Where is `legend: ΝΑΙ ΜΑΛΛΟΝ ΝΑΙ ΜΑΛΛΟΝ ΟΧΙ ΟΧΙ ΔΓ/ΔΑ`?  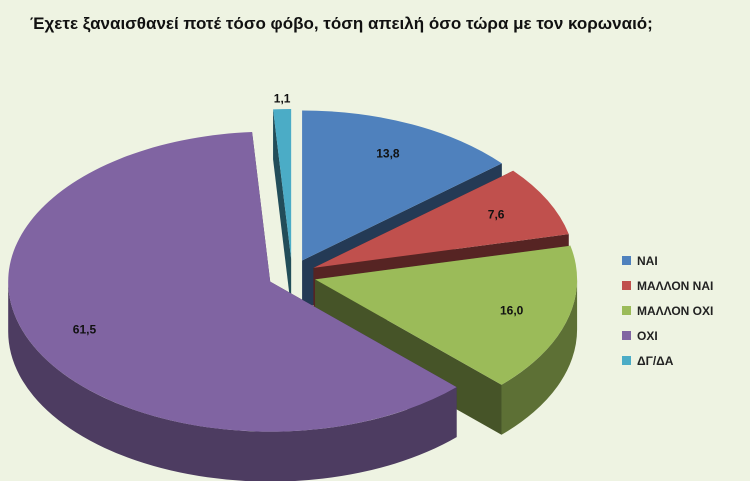
legend: ΝΑΙ ΜΑΛΛΟΝ ΝΑΙ ΜΑΛΛΟΝ ΟΧΙ ΟΧΙ ΔΓ/ΔΑ is located at coordinates (667, 310).